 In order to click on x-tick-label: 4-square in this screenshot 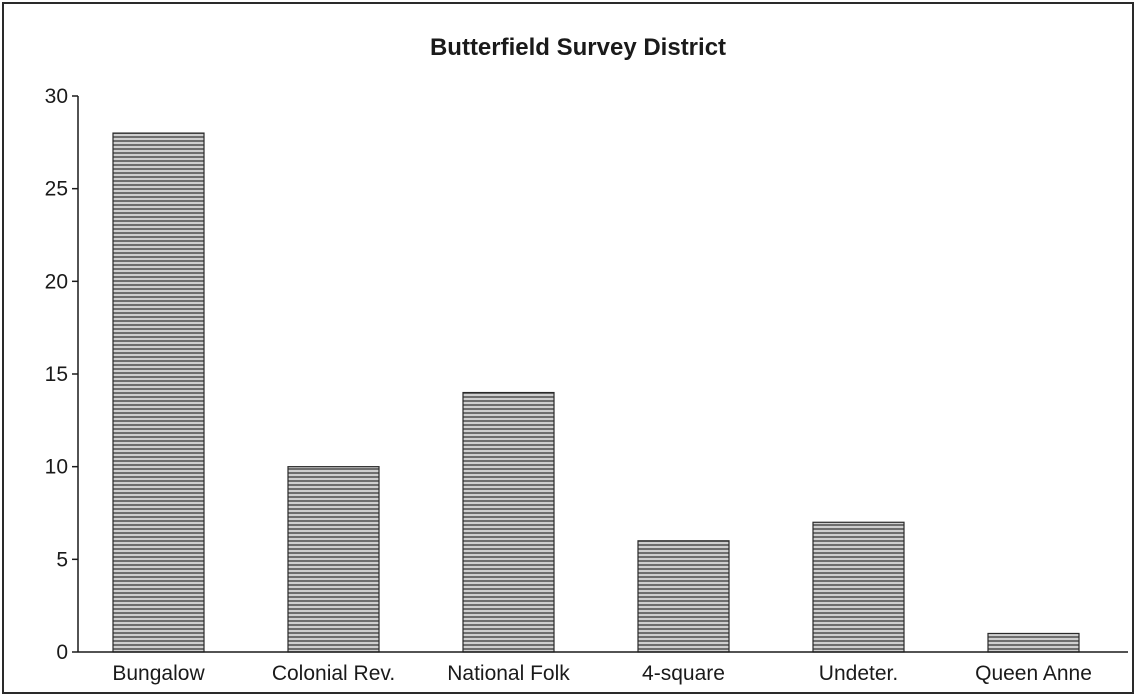, I will do `click(683, 673)`.